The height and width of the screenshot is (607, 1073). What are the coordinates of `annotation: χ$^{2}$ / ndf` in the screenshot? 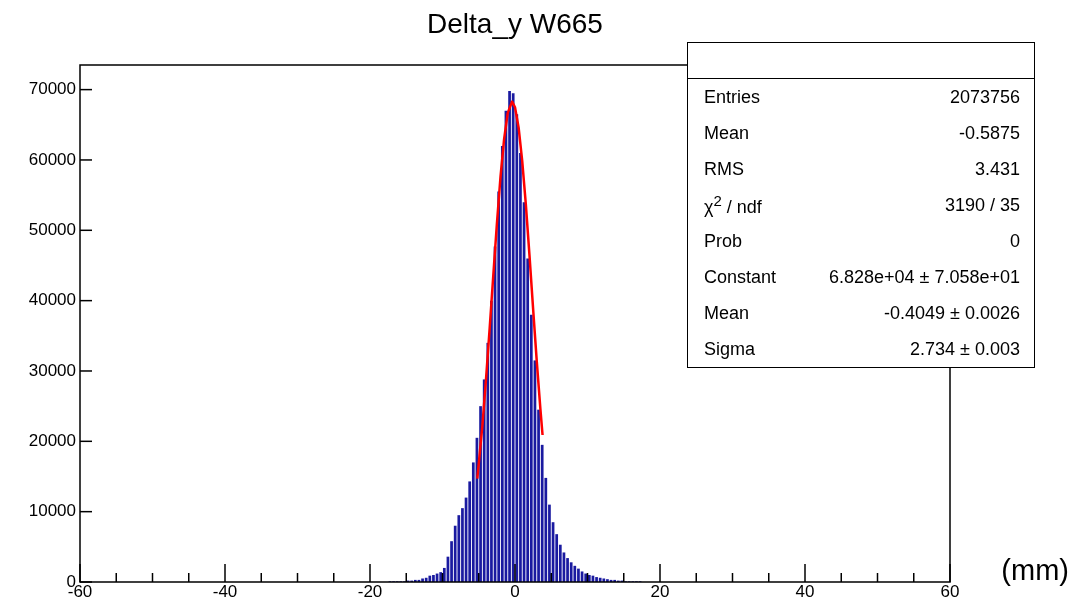 It's located at (733, 205).